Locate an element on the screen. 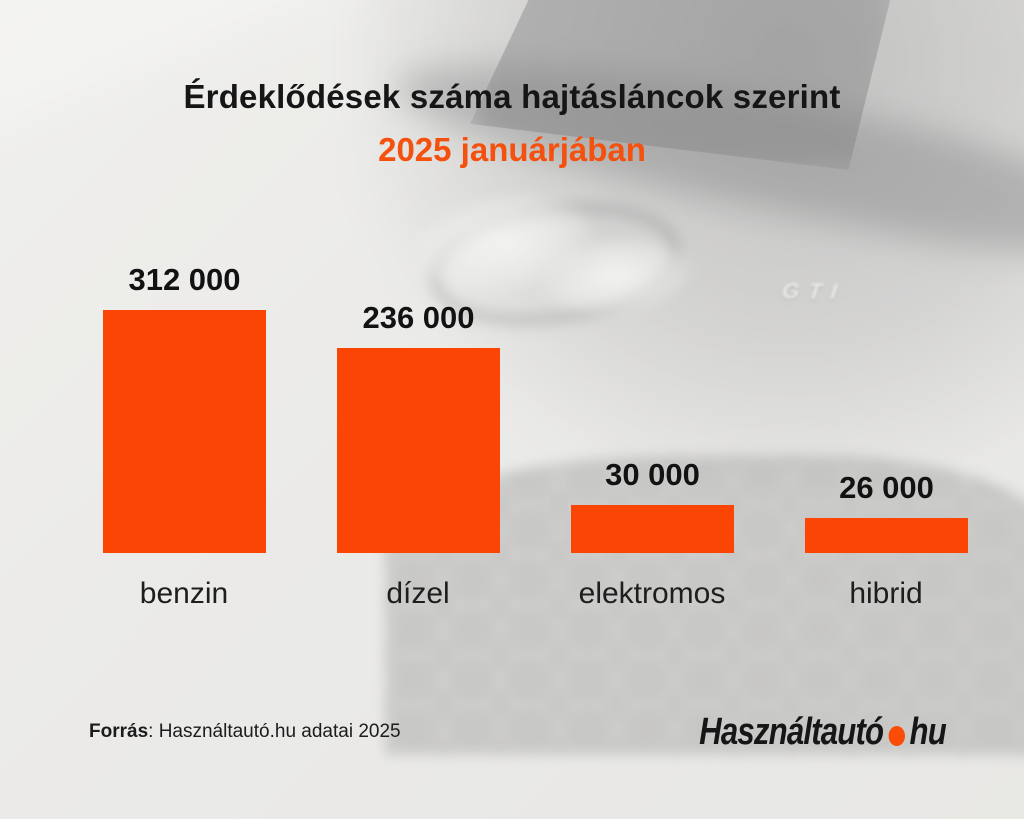  bar-value: 236 000 is located at coordinates (418, 317).